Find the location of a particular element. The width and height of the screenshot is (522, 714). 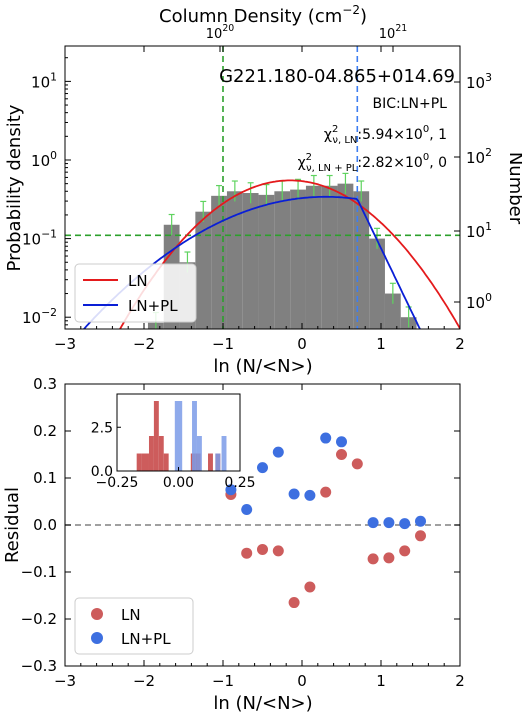

residual-legend: LN LN+PL is located at coordinates (134, 626).